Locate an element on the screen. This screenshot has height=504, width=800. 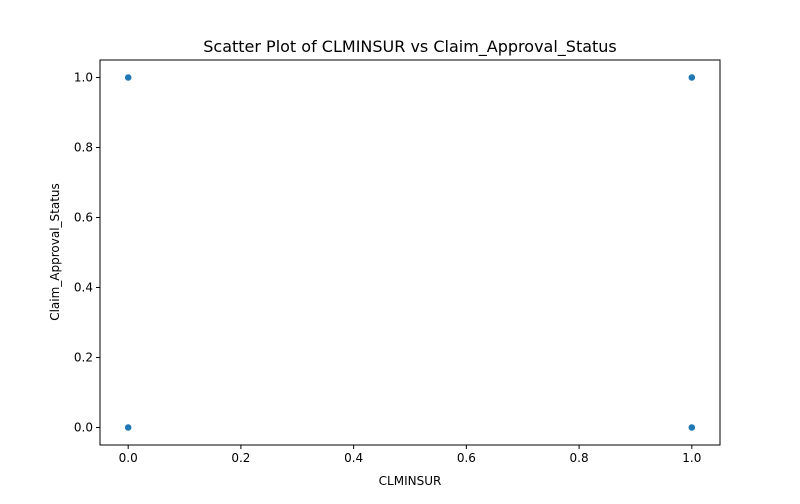
y-axis-ticks: 0.0 0.2 0.4 0.6 0.8 1.0 is located at coordinates (87, 253).